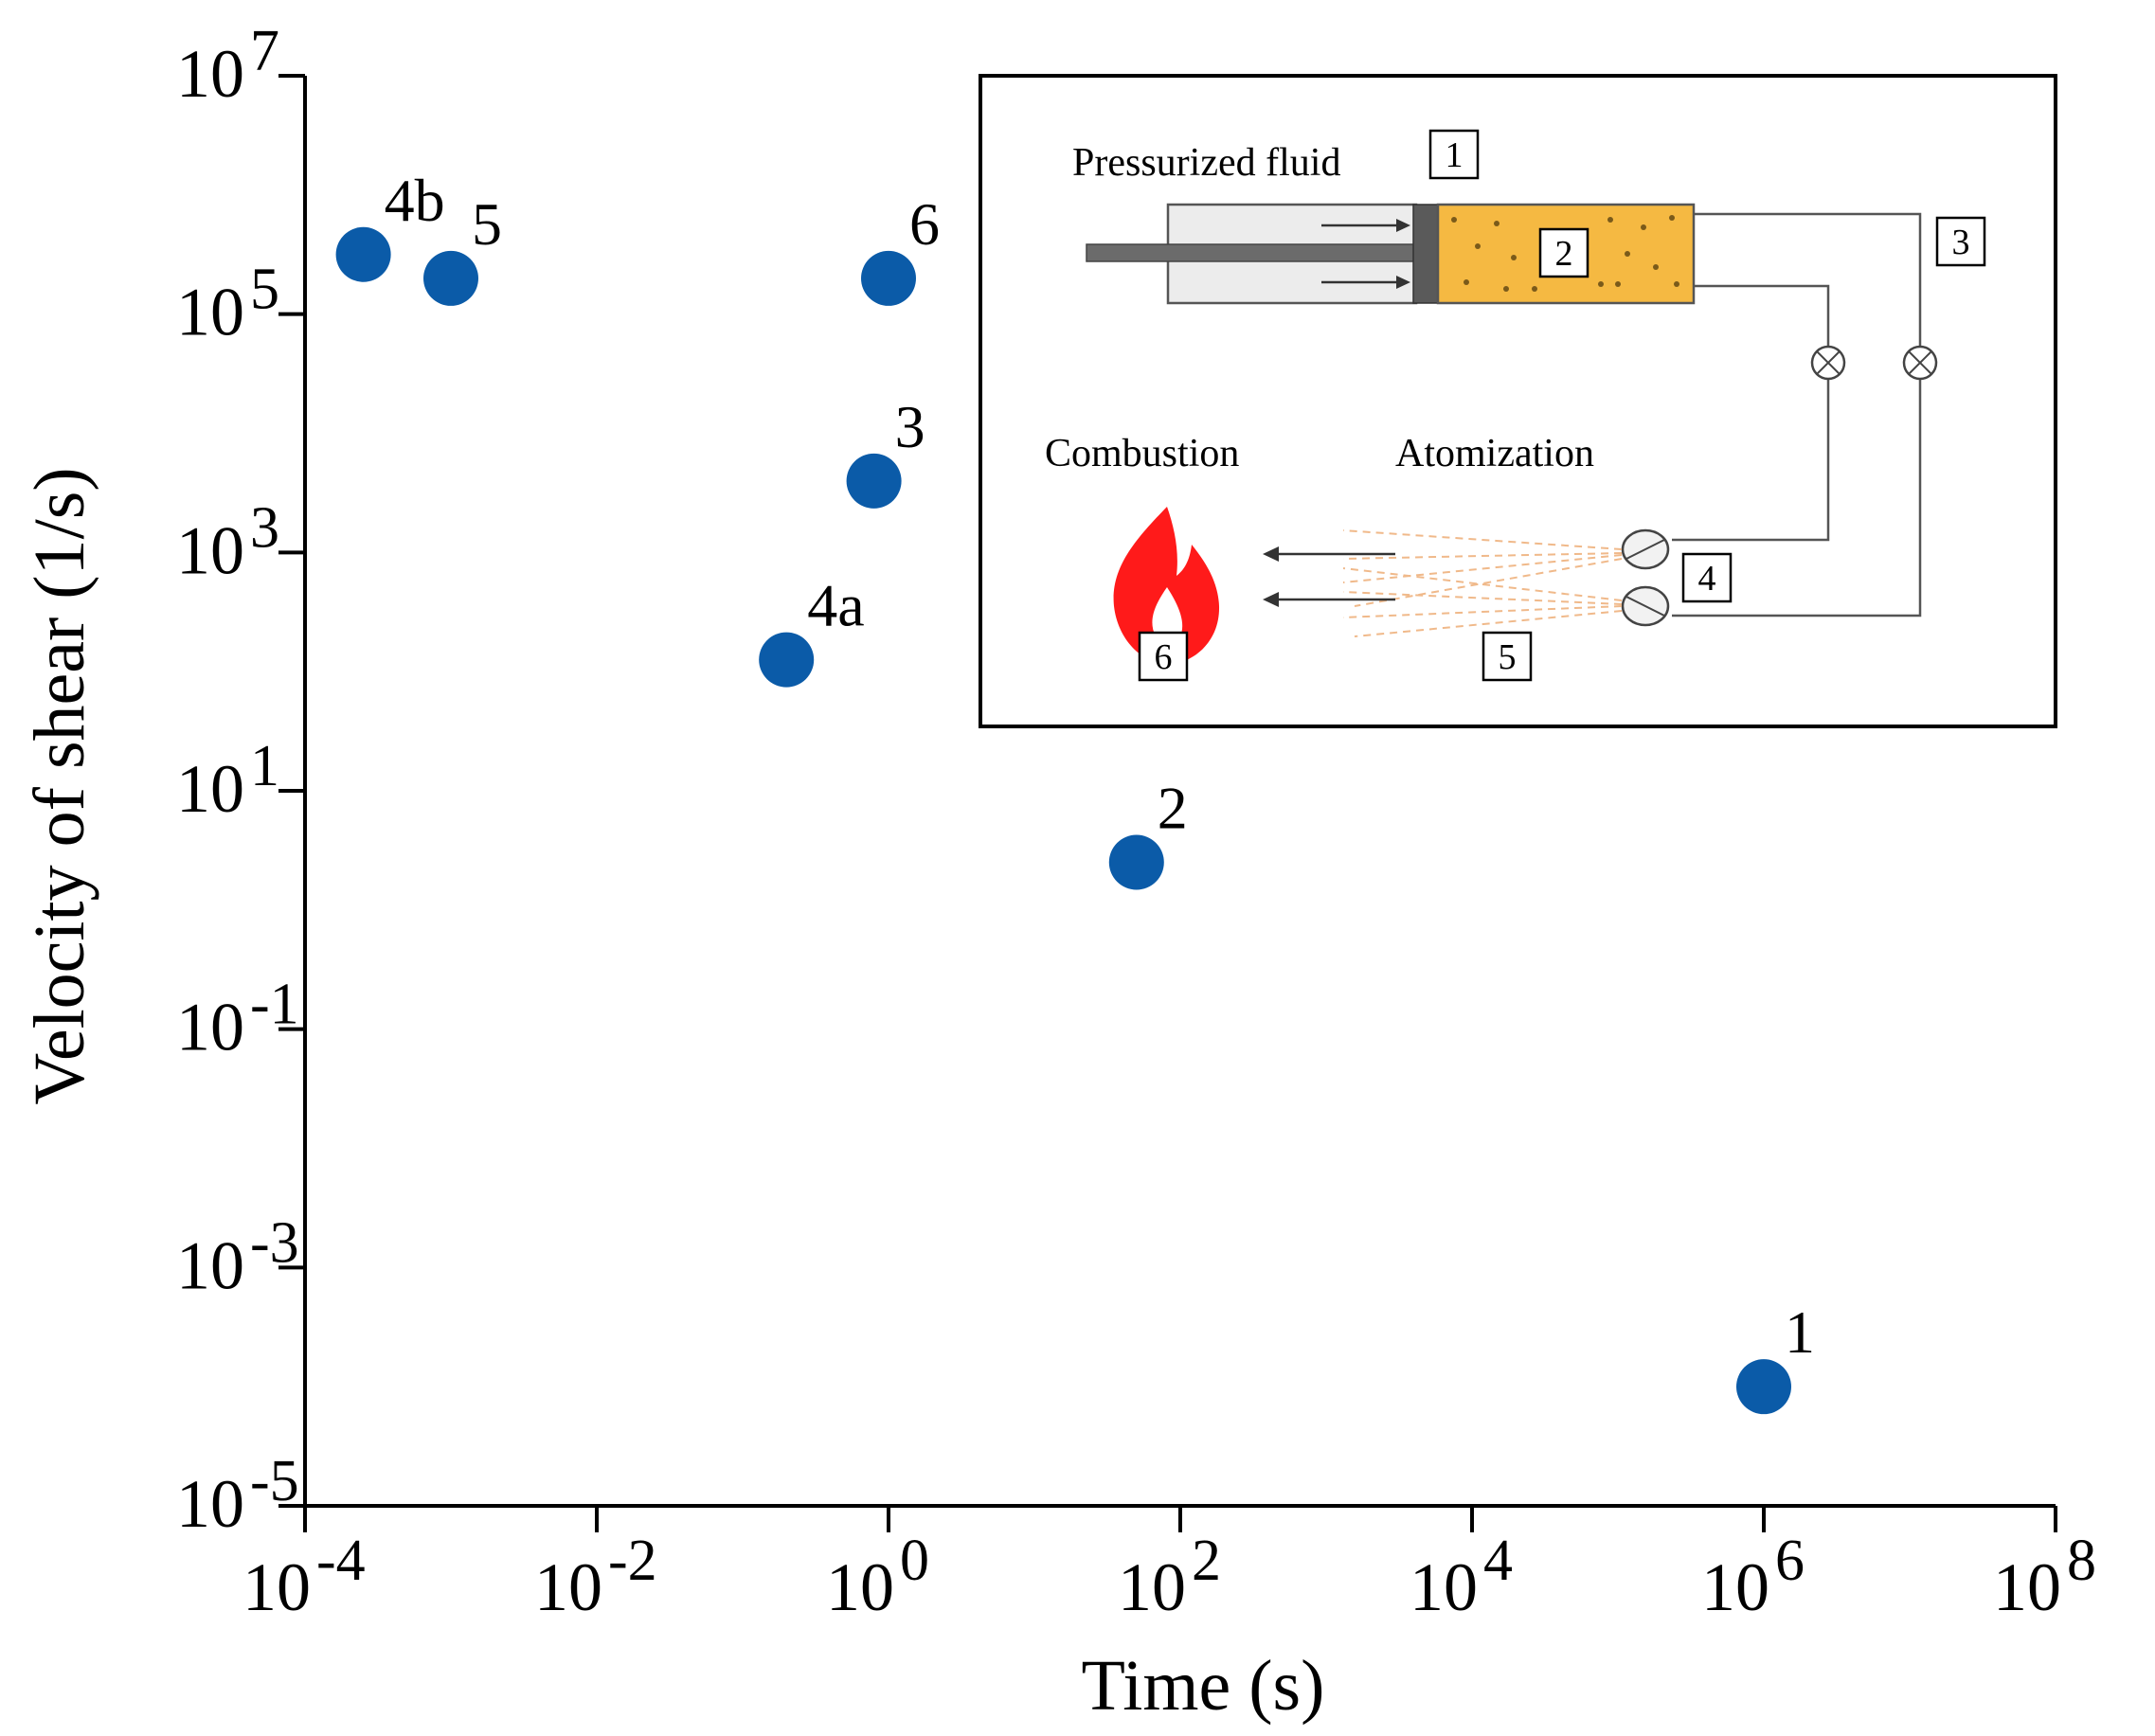 This screenshot has height=1736, width=2155. What do you see at coordinates (910, 426) in the screenshot?
I see `point-label-3: 3` at bounding box center [910, 426].